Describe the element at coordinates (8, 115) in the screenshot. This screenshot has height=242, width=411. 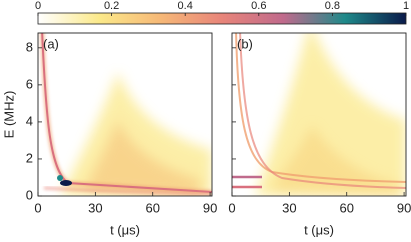
I see `y-axis-label: E (MHz)` at that location.